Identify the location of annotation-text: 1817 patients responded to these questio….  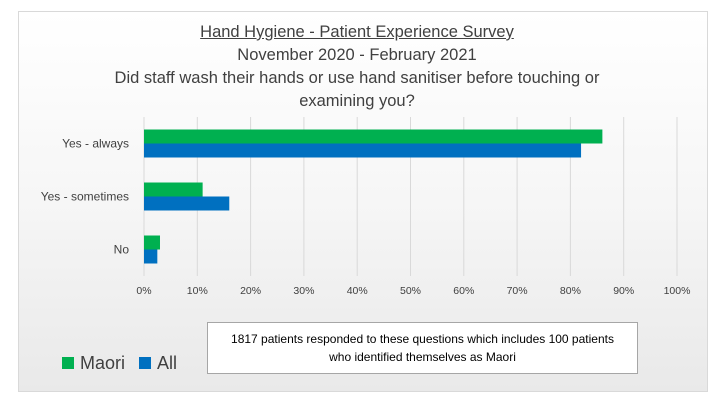
(422, 348).